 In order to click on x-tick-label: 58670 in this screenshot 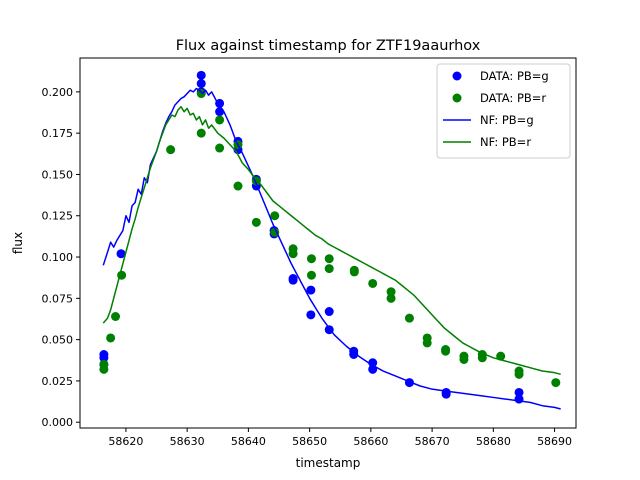, I will do `click(432, 441)`.